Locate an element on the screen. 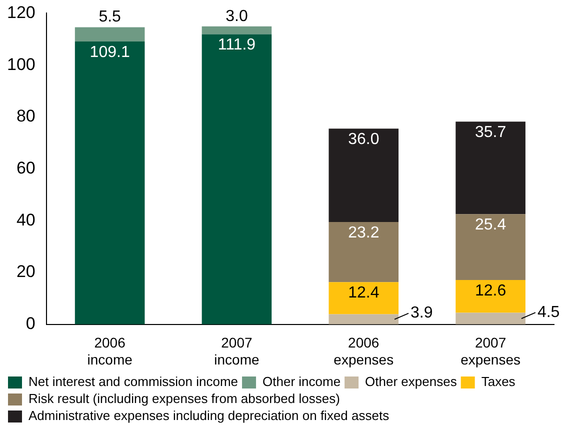 This screenshot has height=433, width=564. legend-label: Net interest and commission income is located at coordinates (133, 382).